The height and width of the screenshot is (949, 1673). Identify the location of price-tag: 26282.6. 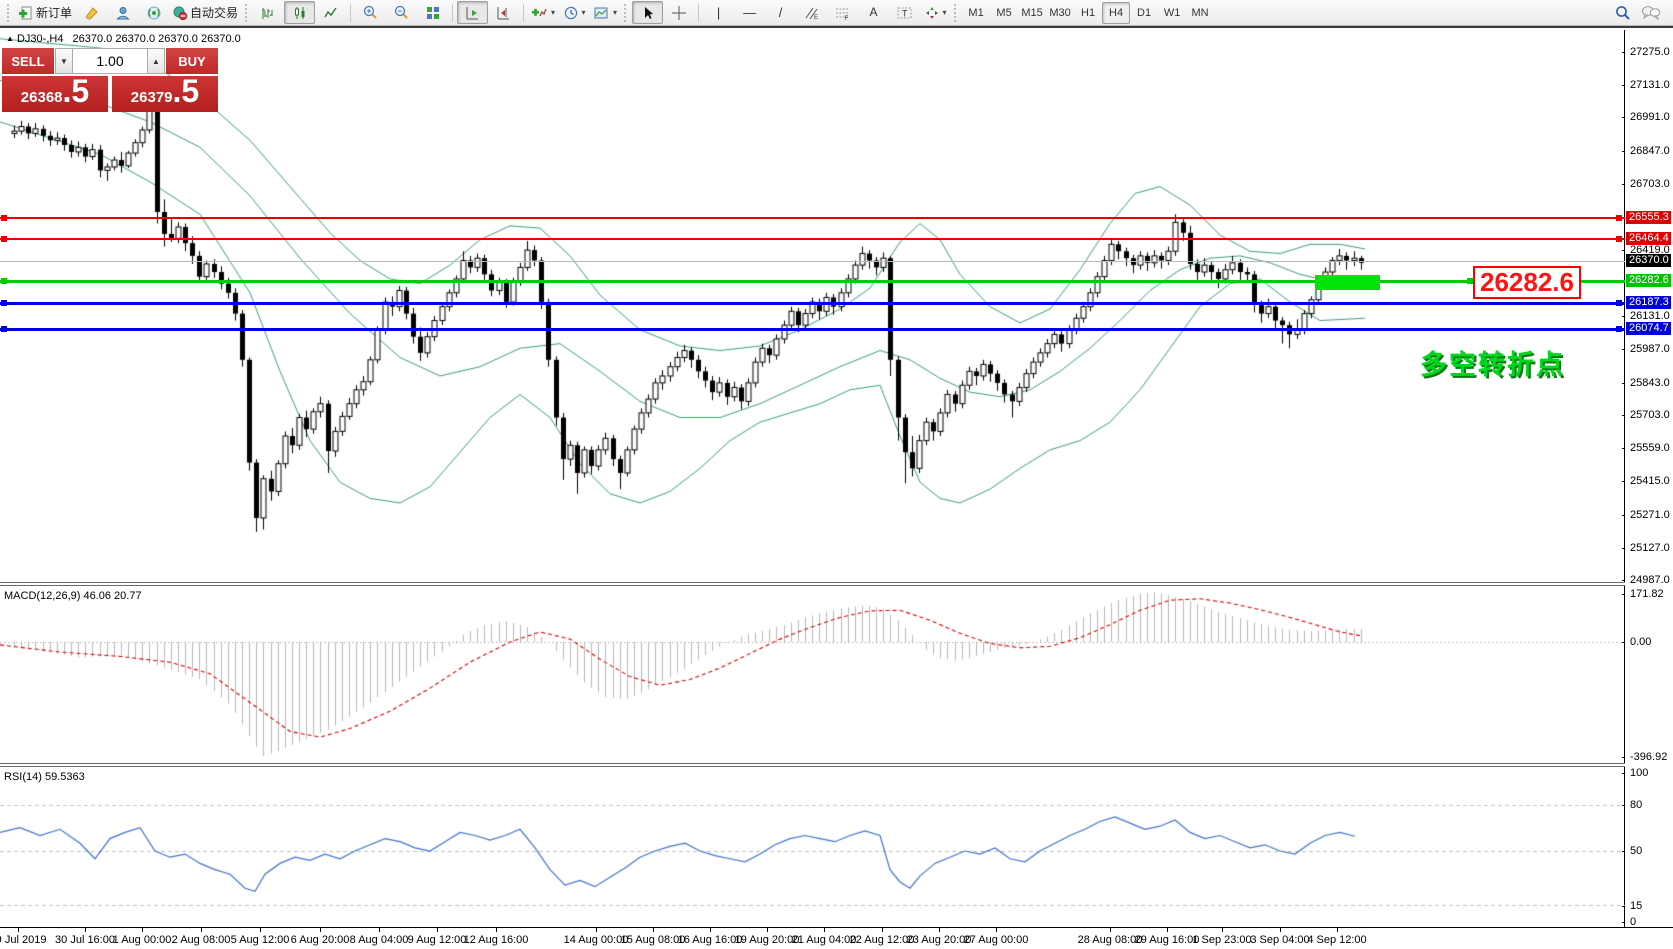
(1648, 280).